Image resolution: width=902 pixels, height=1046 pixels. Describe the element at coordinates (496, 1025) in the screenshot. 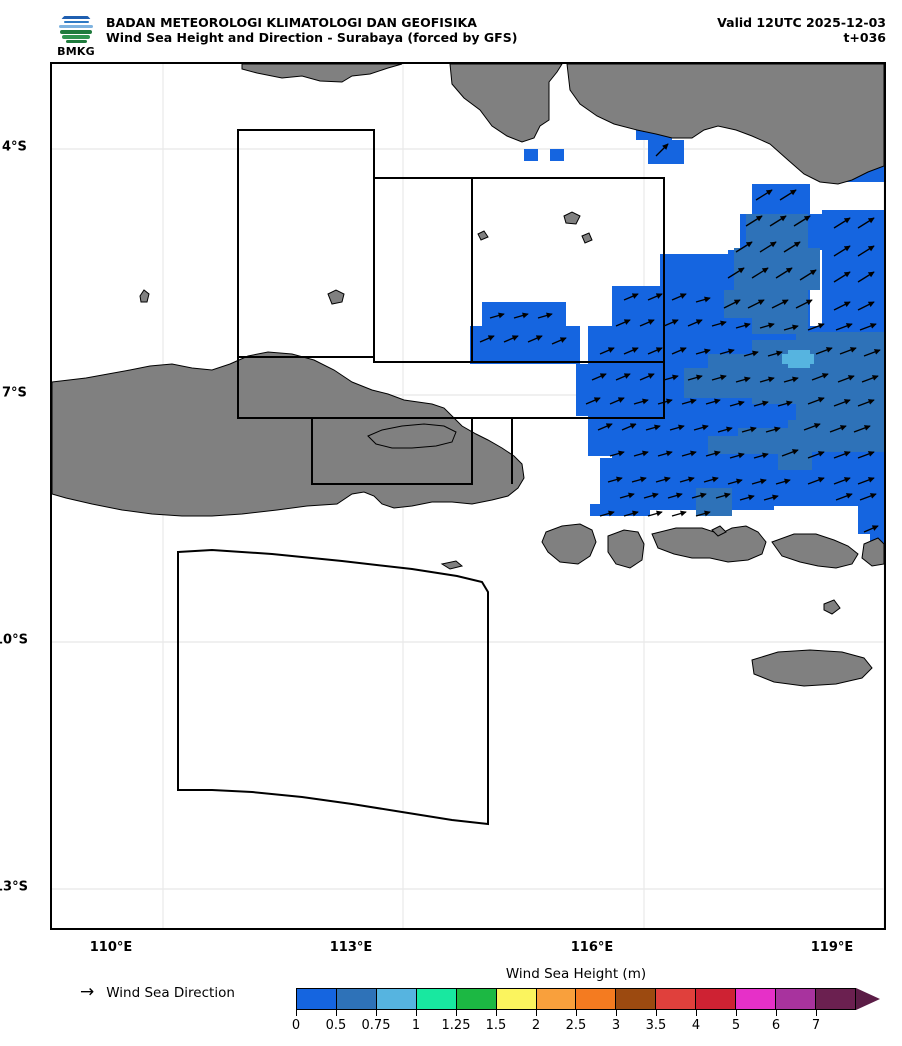

I see `colorbar-tick-label-5: 1.5` at that location.